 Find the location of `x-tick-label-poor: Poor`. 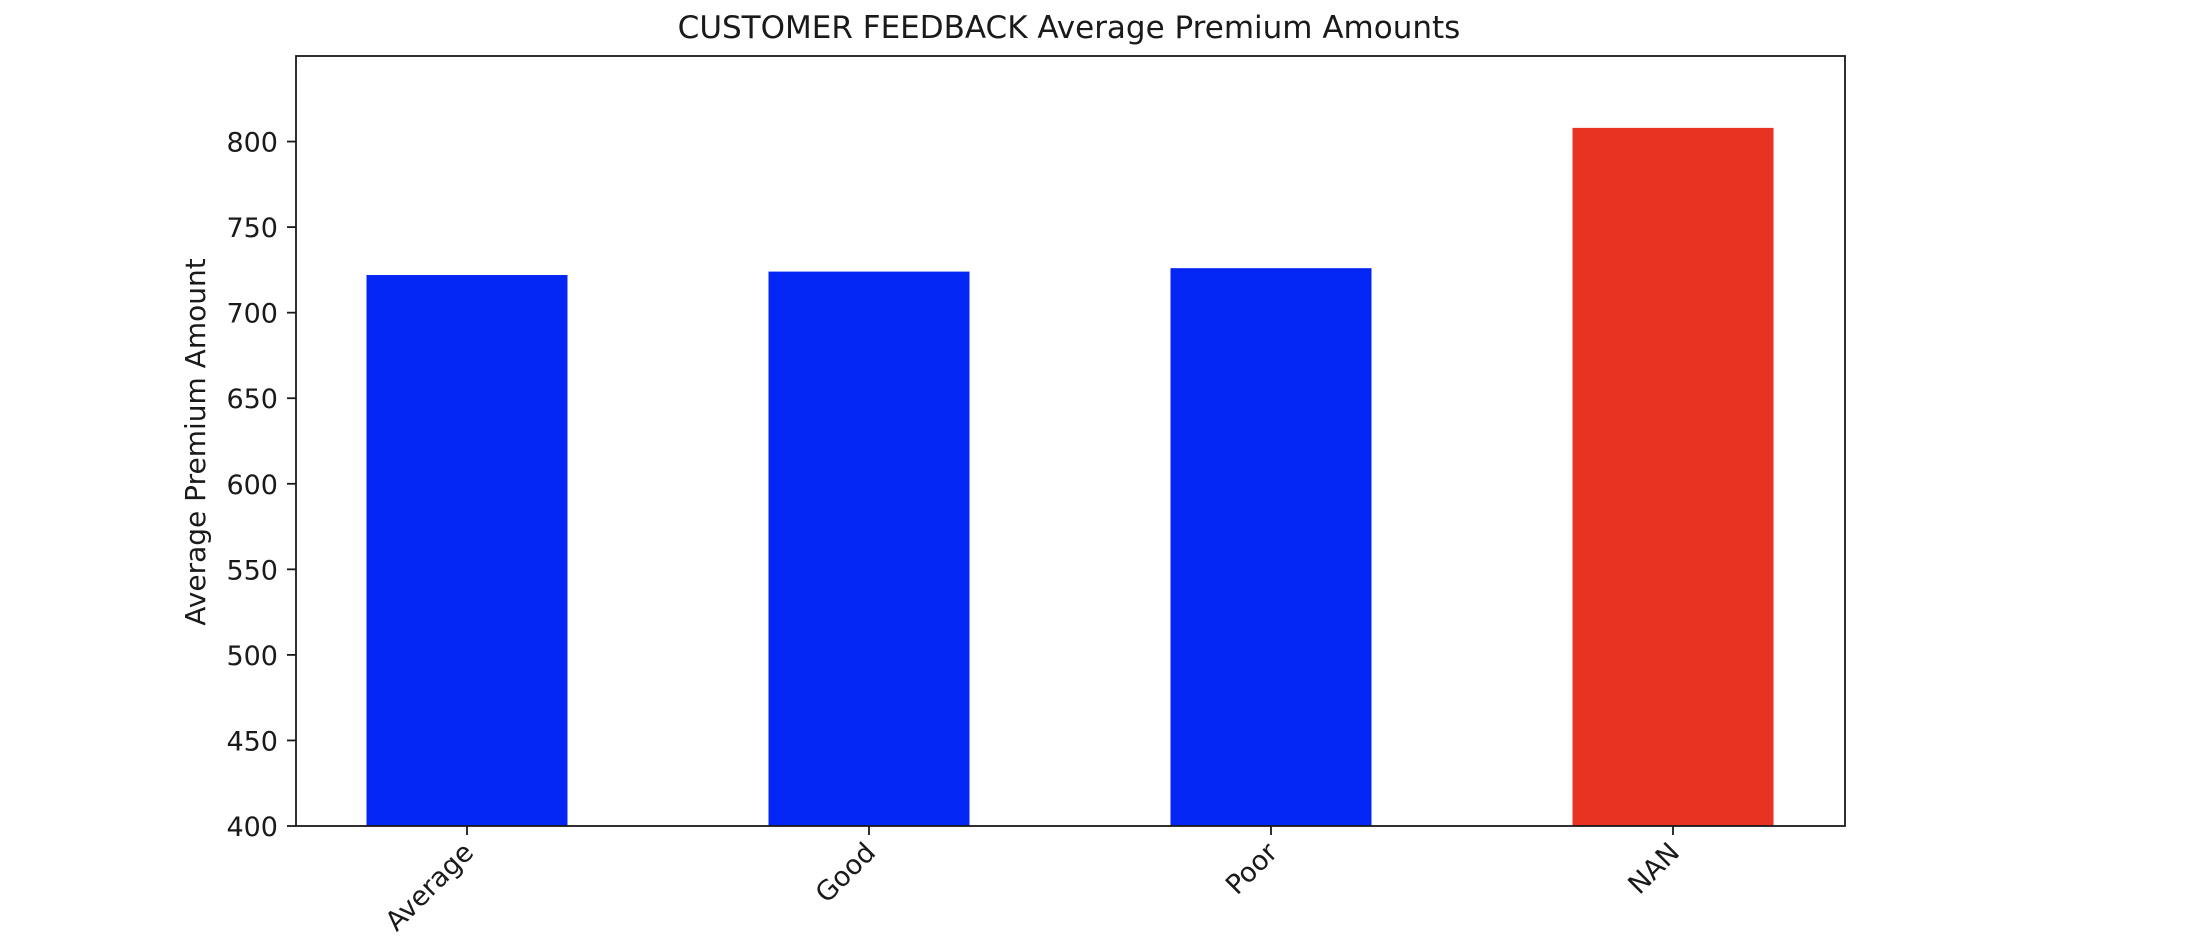

x-tick-label-poor: Poor is located at coordinates (1252, 868).